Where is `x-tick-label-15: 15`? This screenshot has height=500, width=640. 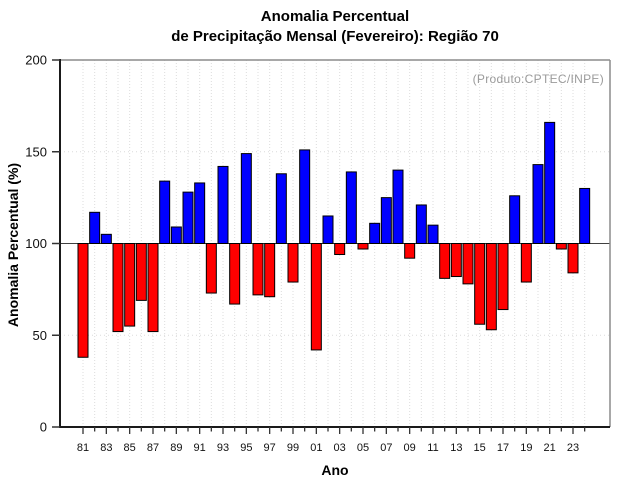 x-tick-label-15: 15 is located at coordinates (480, 448).